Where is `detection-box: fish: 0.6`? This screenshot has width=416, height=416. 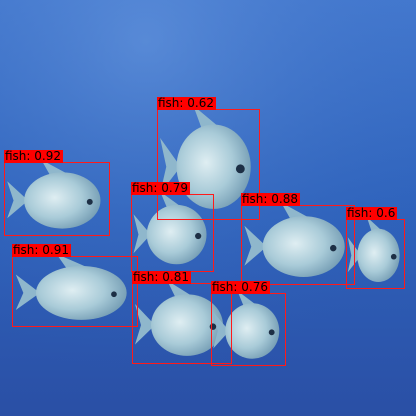
detection-box: fish: 0.6 is located at coordinates (375, 248).